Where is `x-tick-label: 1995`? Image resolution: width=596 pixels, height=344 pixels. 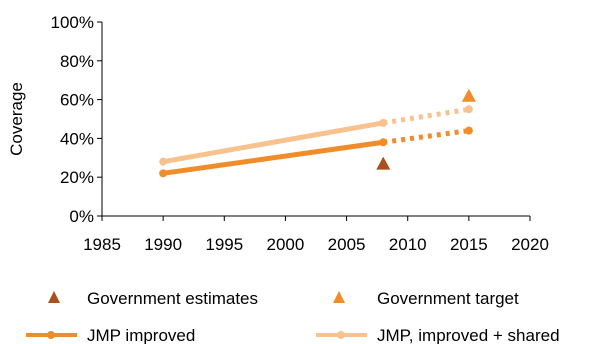
x-tick-label: 1995 is located at coordinates (224, 244).